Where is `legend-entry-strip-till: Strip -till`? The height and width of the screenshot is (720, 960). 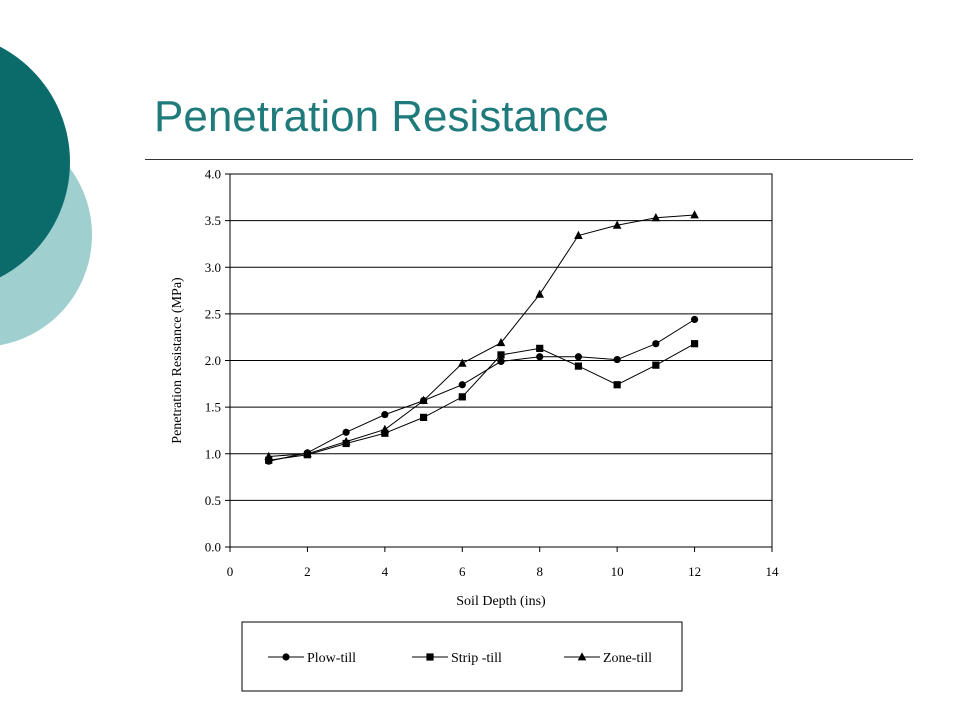 legend-entry-strip-till: Strip -till is located at coordinates (457, 658).